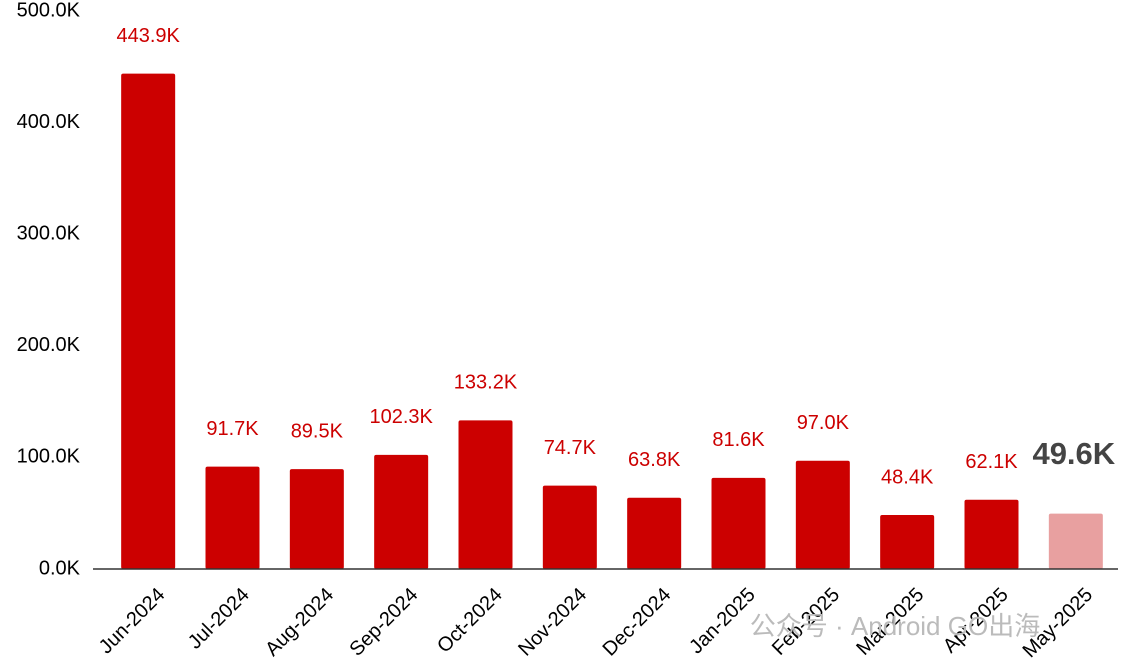 The height and width of the screenshot is (672, 1136). I want to click on x-tick-label: Nov-2024, so click(552, 622).